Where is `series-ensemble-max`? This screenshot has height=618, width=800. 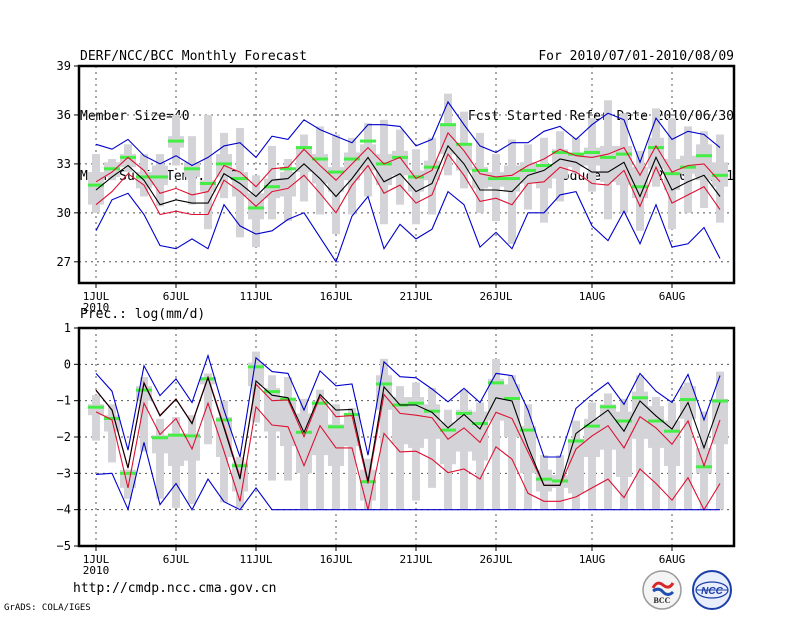
series-ensemble-max is located at coordinates (408, 133).